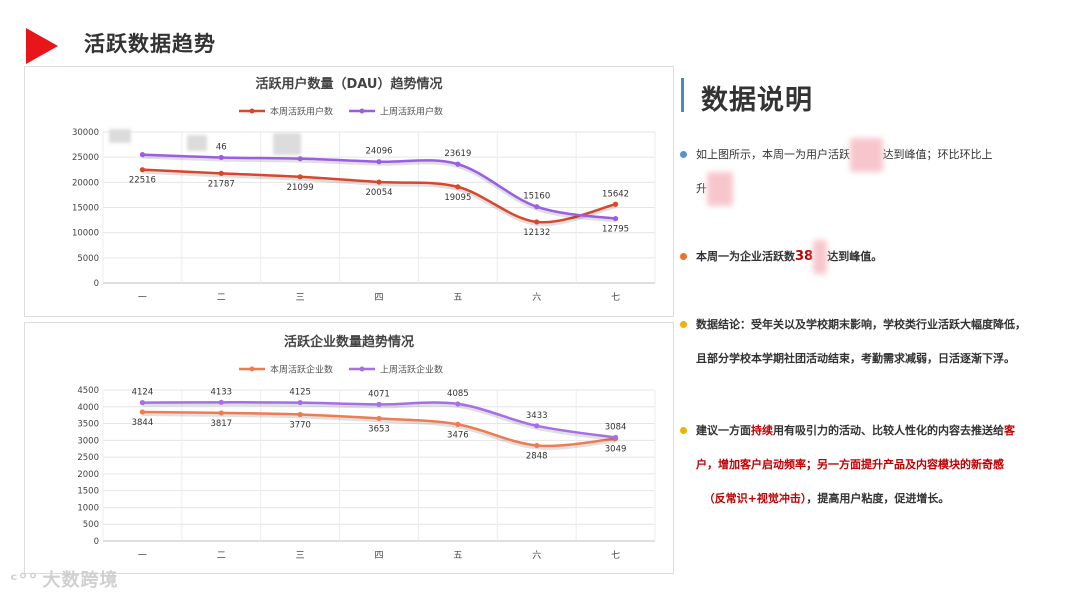 This screenshot has width=1080, height=600. Describe the element at coordinates (615, 194) in the screenshot. I see `data-label: 15642` at that location.